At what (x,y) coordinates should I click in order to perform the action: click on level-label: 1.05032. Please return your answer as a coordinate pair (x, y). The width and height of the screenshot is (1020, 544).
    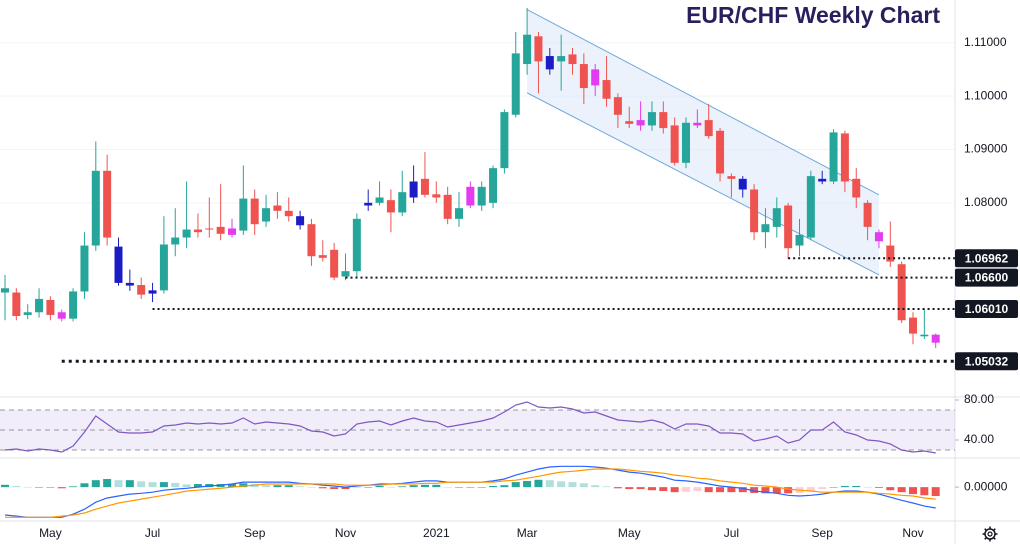
    Looking at the image, I should click on (987, 361).